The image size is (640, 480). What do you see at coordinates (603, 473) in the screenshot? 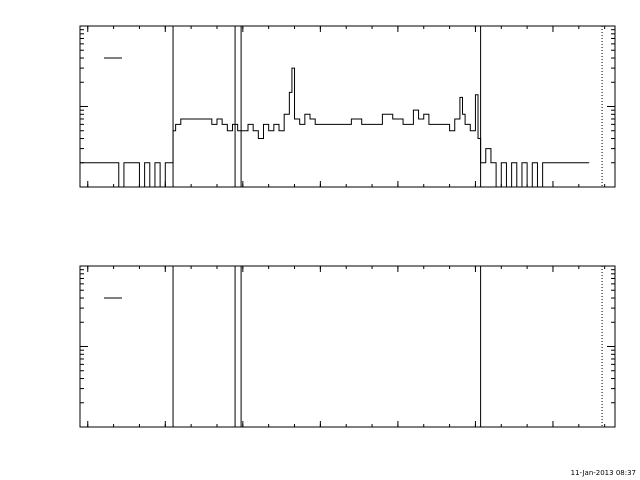
I see `generation-timestamp: 11-Jan-2013 08:37` at bounding box center [603, 473].